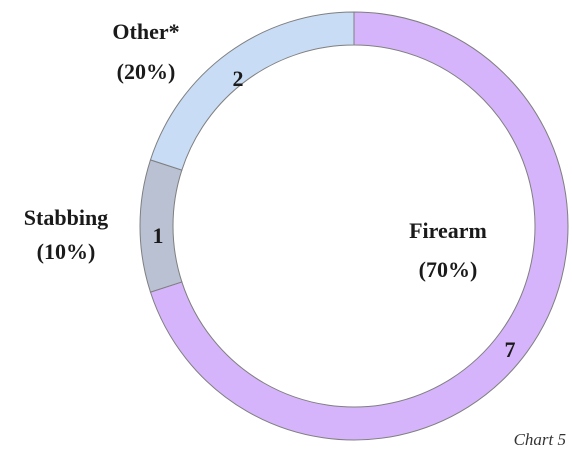 The image size is (572, 458). I want to click on donut-category-label: Firearm, so click(448, 230).